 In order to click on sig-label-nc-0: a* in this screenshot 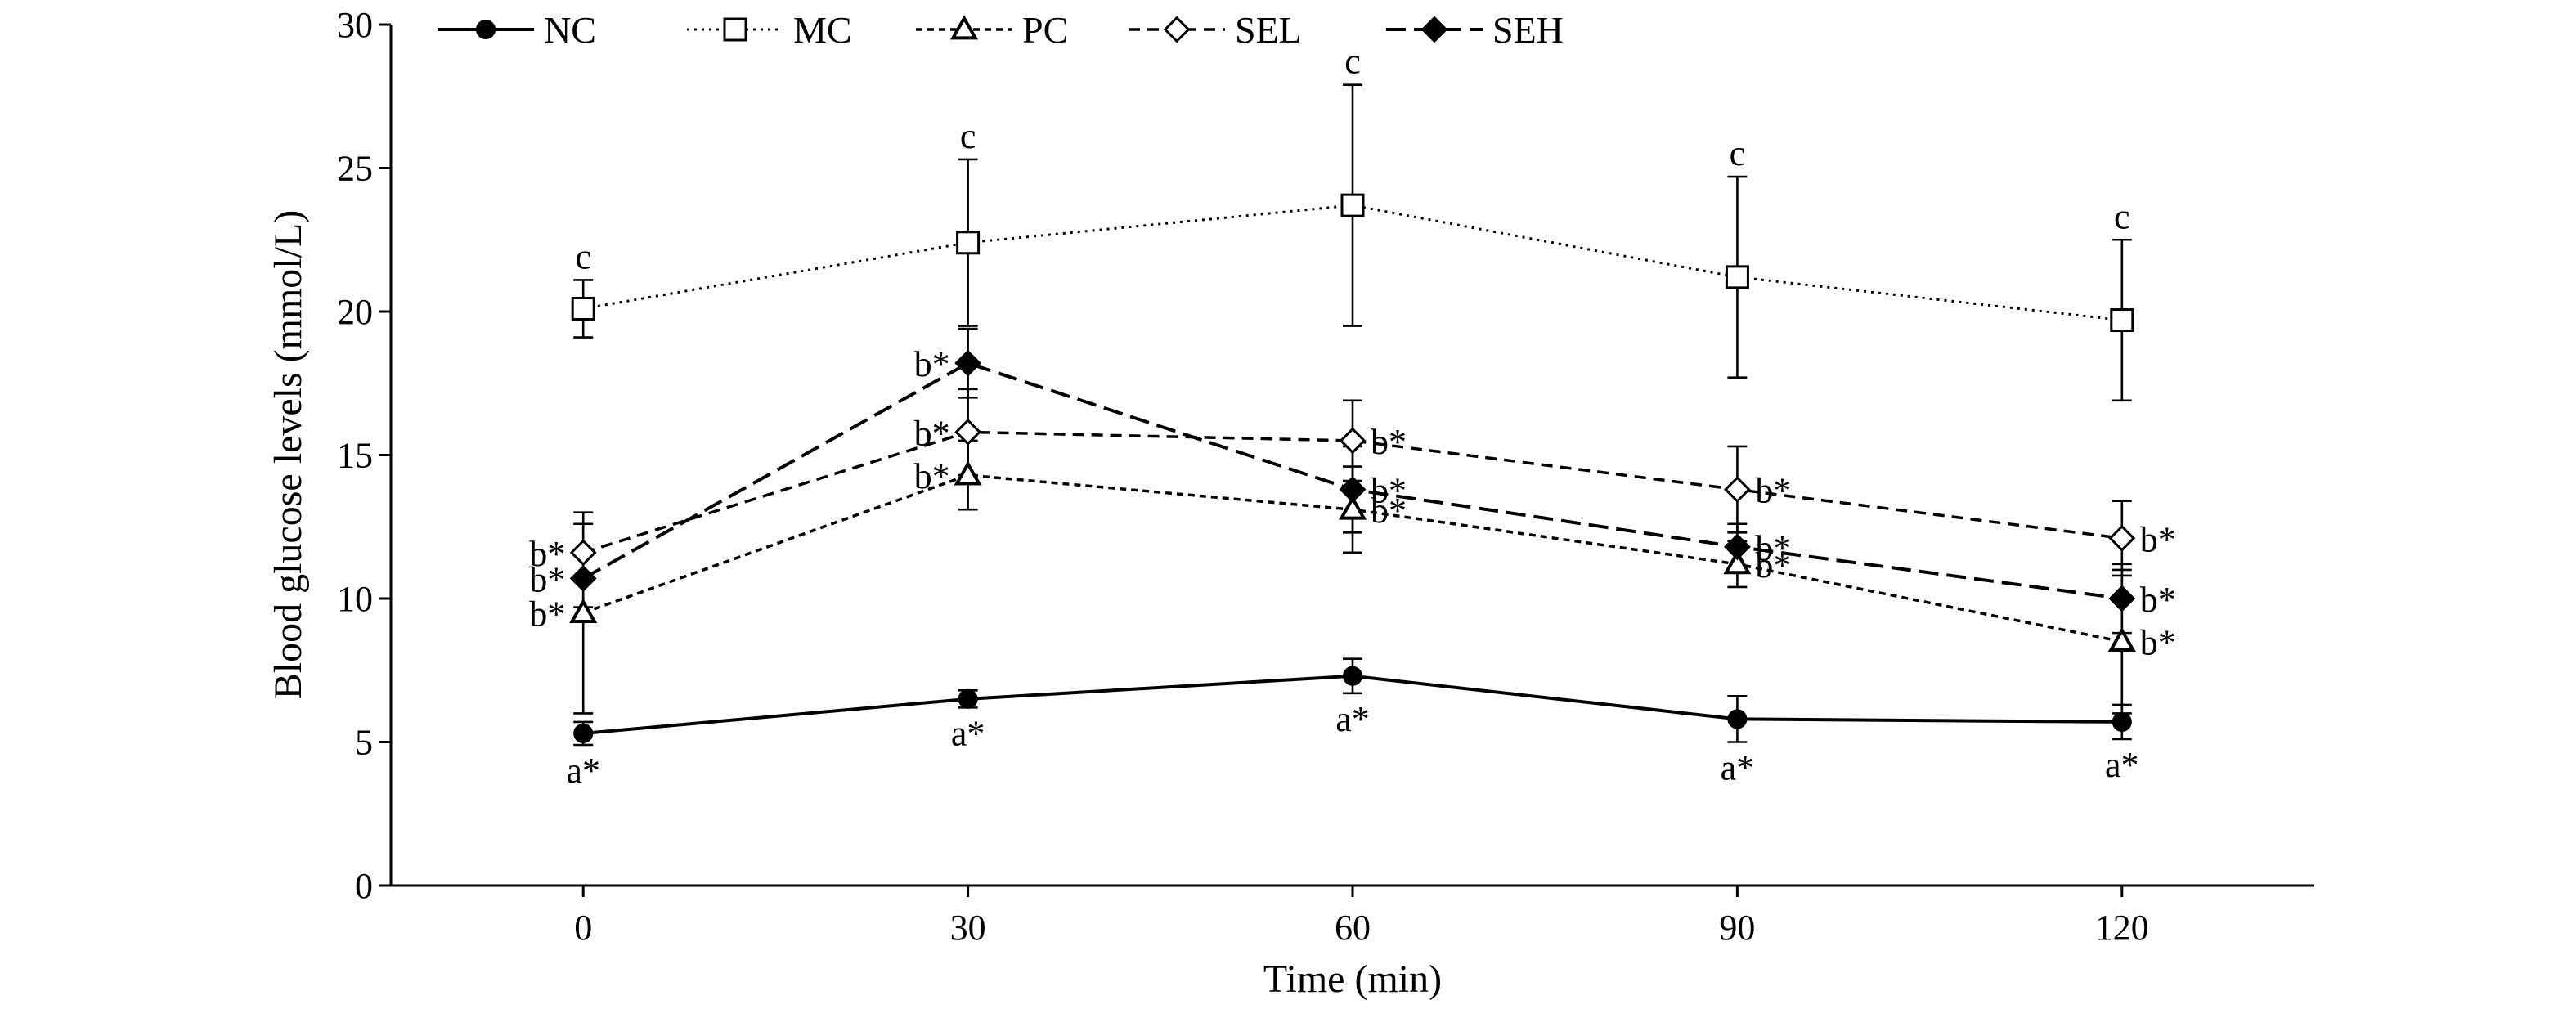, I will do `click(583, 771)`.